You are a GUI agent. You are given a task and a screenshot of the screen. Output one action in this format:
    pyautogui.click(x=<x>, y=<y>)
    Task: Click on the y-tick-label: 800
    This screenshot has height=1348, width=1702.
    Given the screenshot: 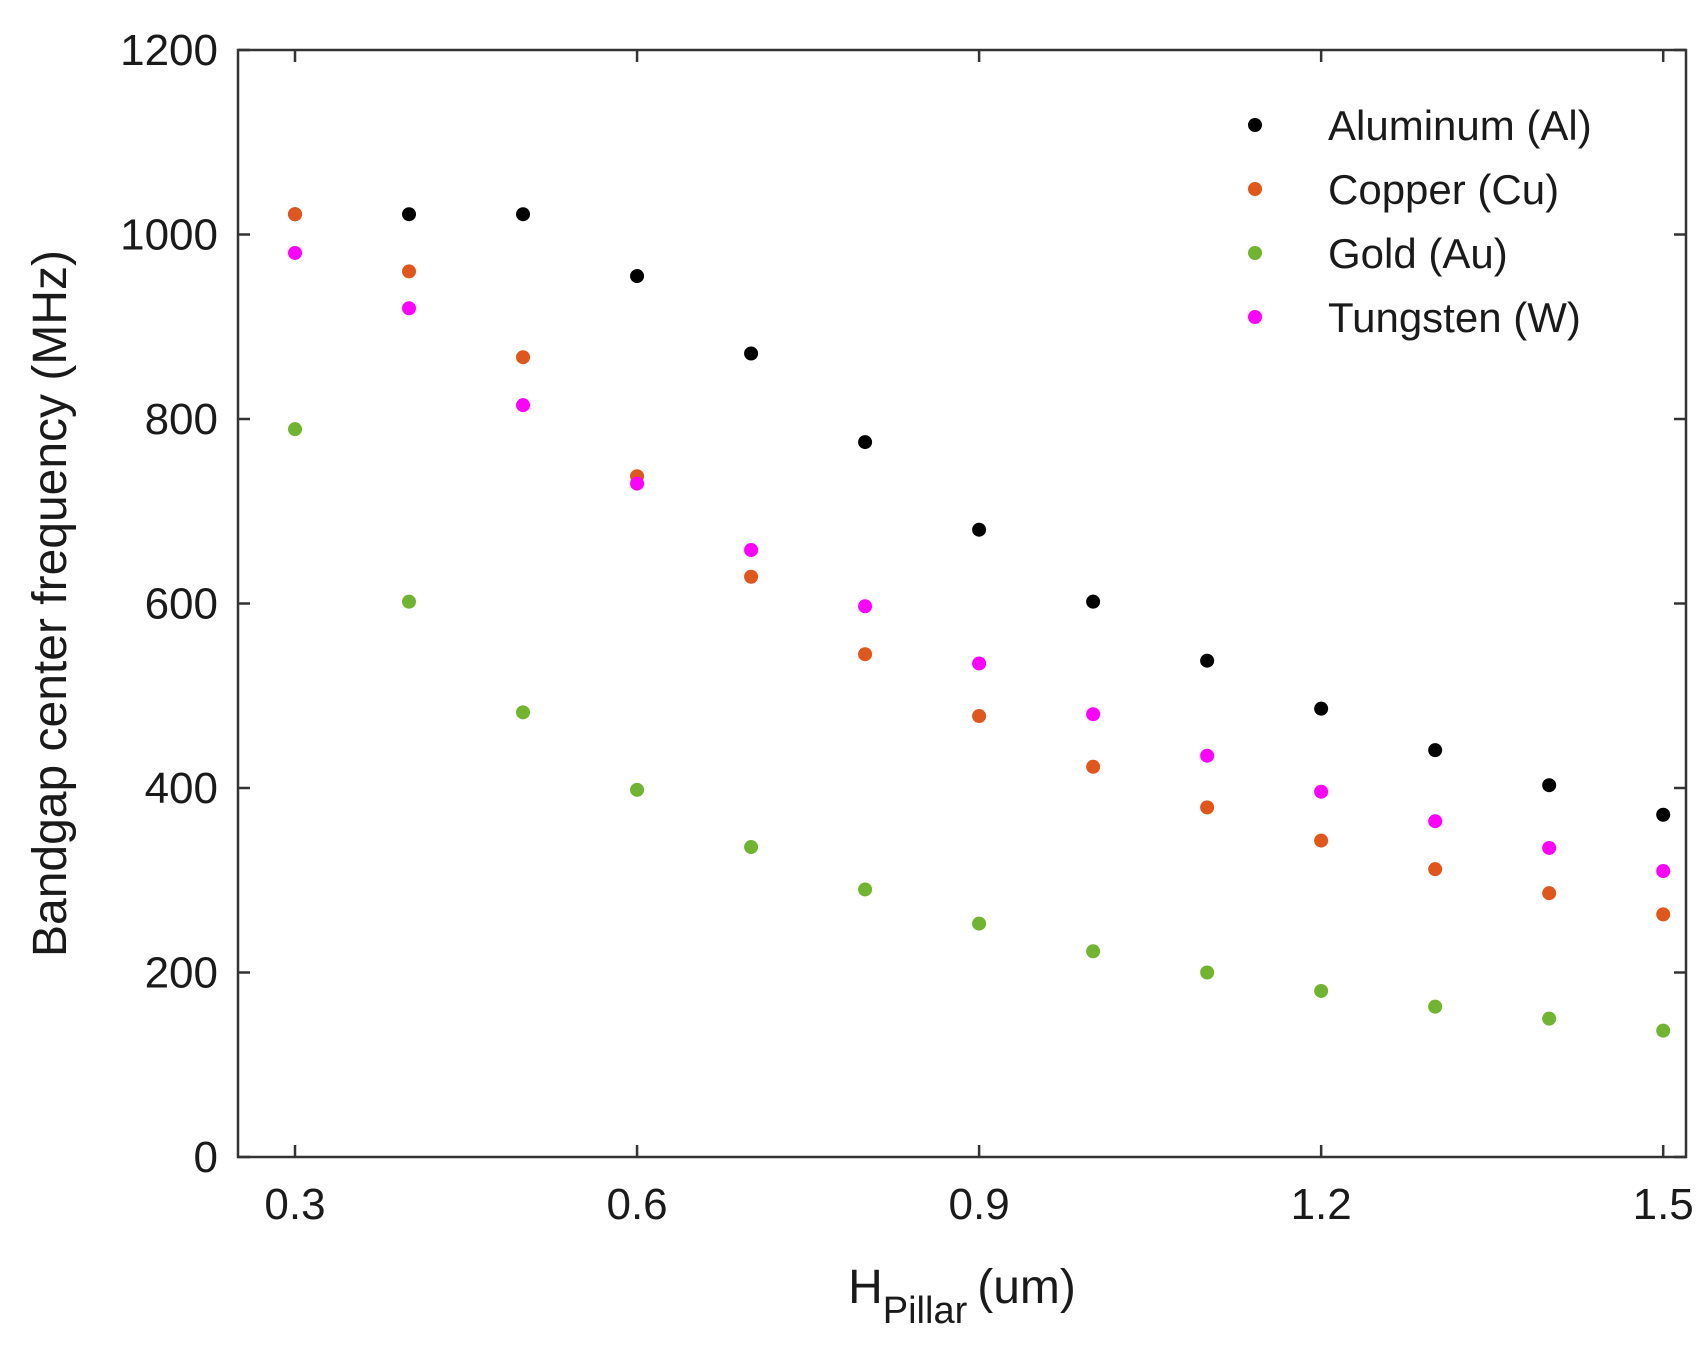 What is the action you would take?
    pyautogui.click(x=181, y=419)
    